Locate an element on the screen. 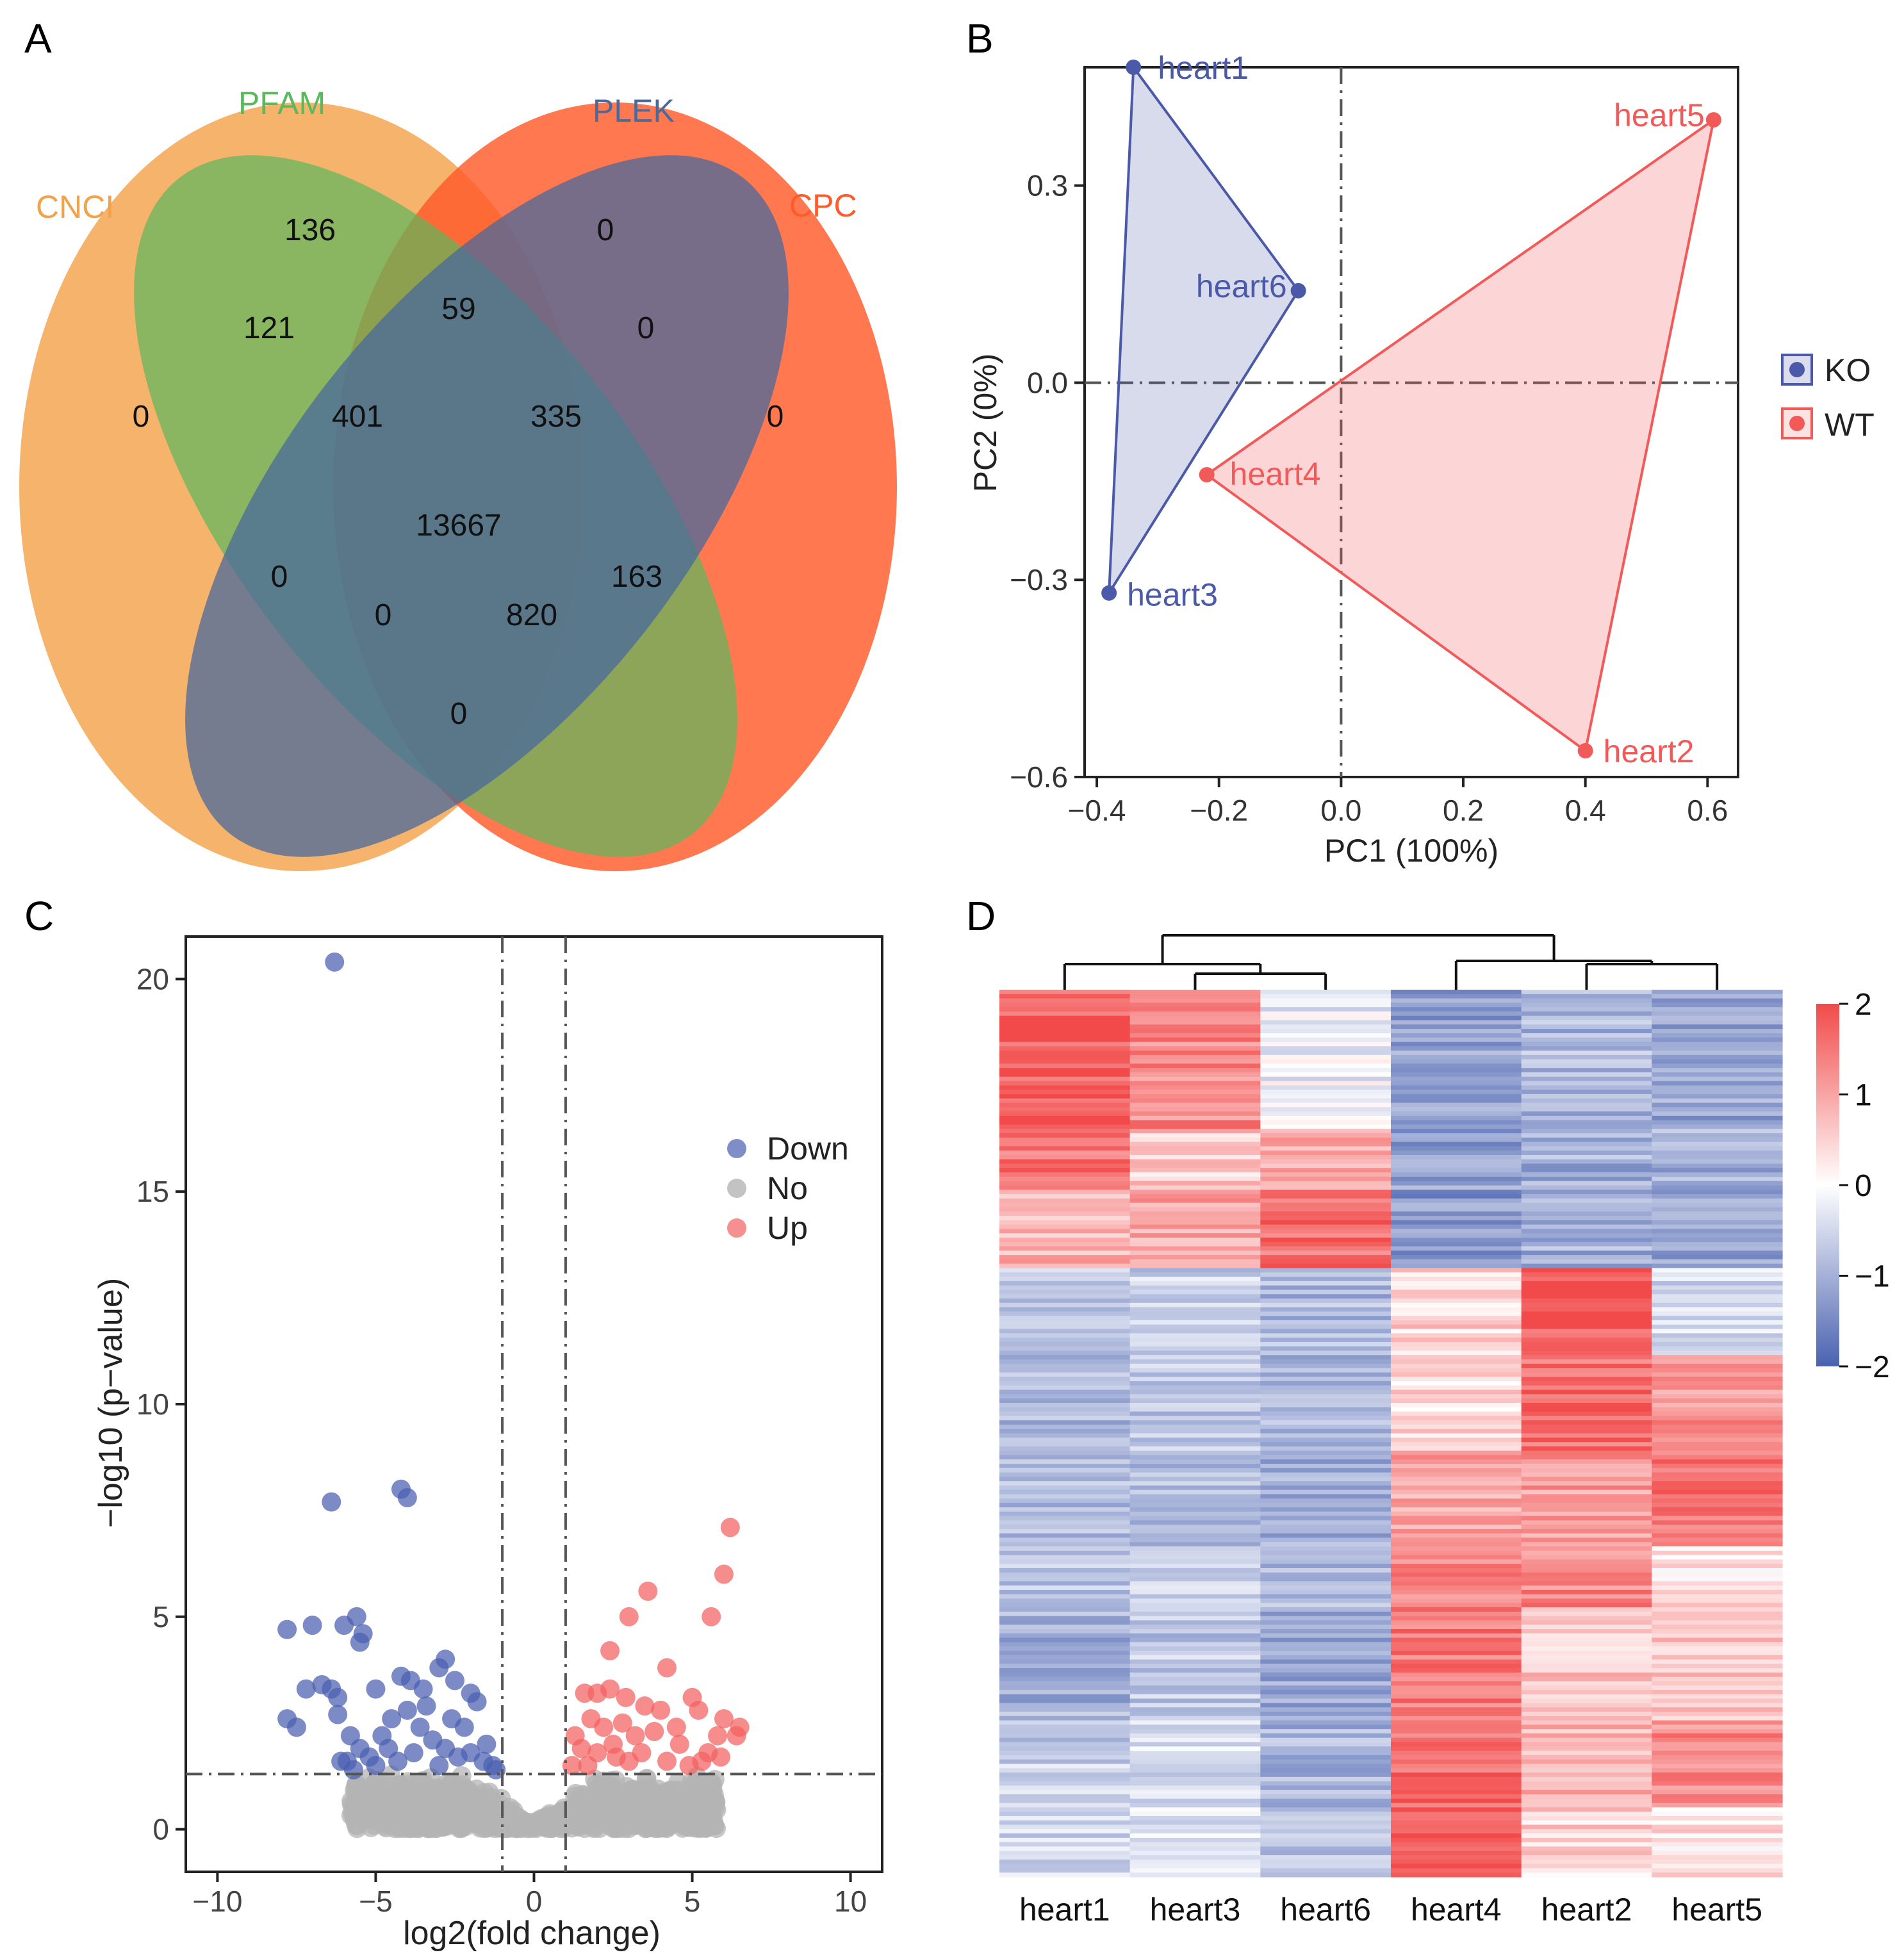 The width and height of the screenshot is (1904, 1957). pca-x-axis-title: PC1 (100%) is located at coordinates (1411, 851).